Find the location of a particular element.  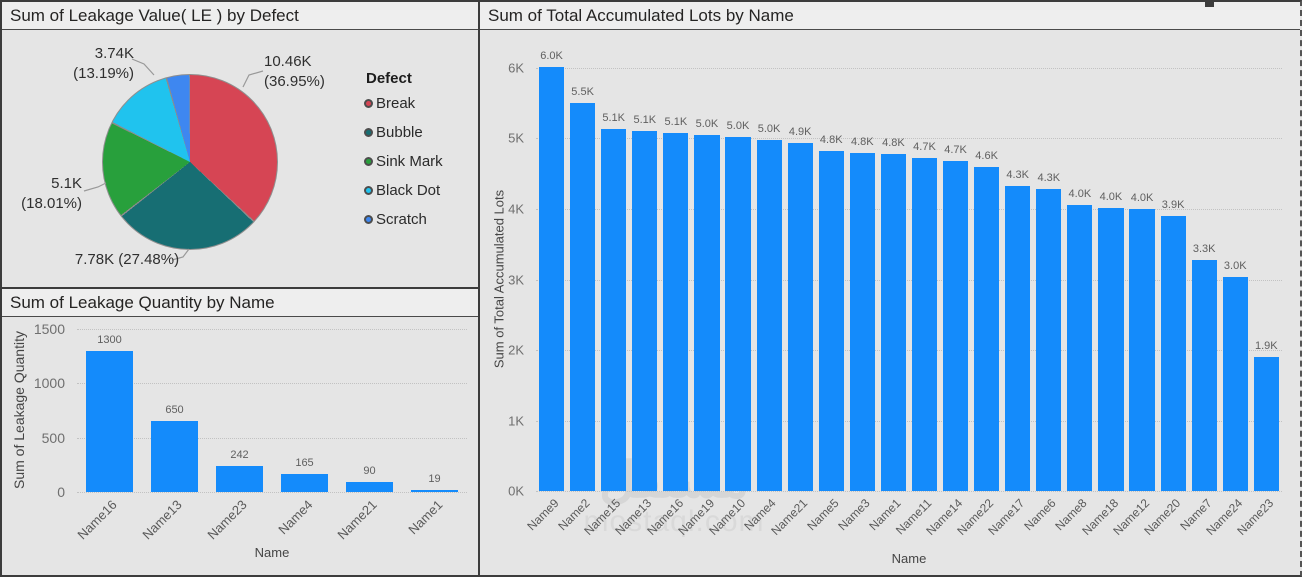

callout-bubble: 7.78K (27.48%) is located at coordinates (127, 260).